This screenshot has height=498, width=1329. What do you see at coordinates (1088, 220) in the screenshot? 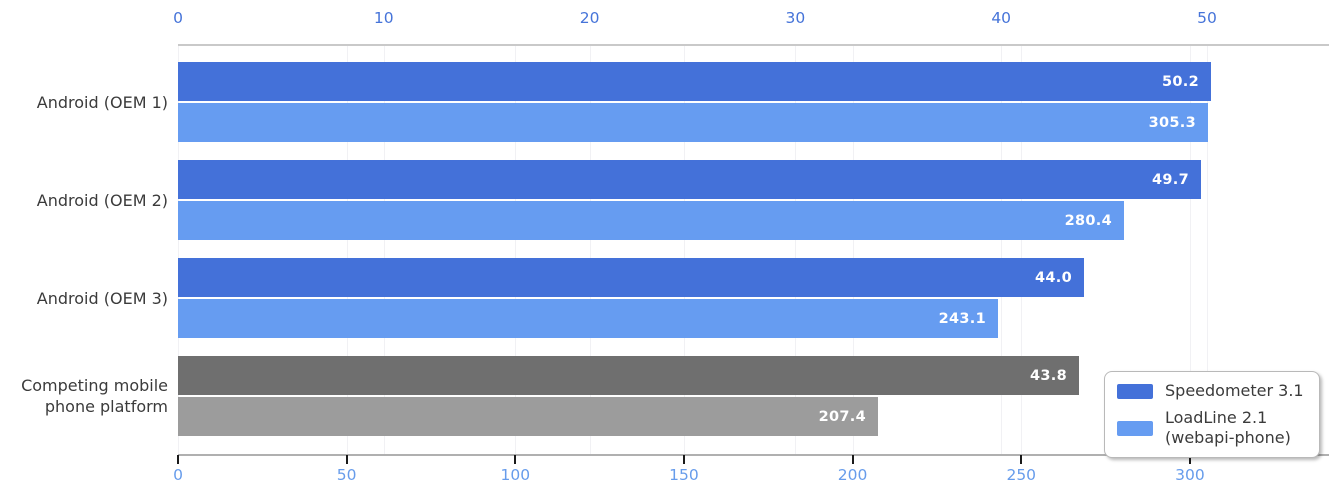
I see `bar-value-label: 280.4` at bounding box center [1088, 220].